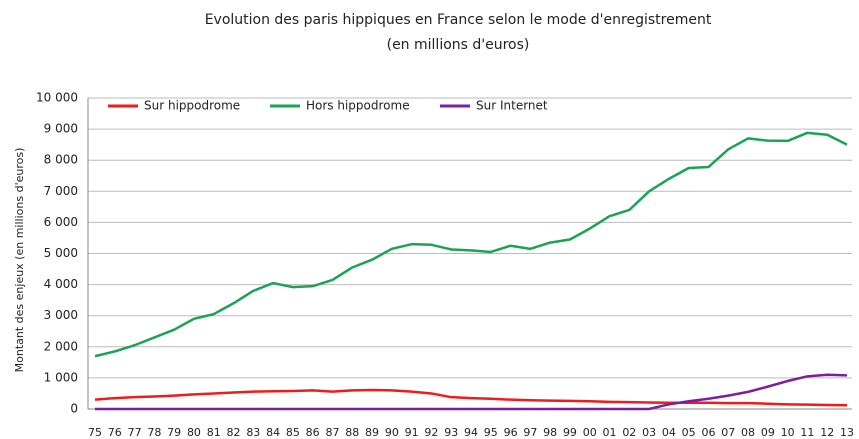 This screenshot has width=859, height=439. I want to click on y-tick-label: 5 000, so click(61, 253).